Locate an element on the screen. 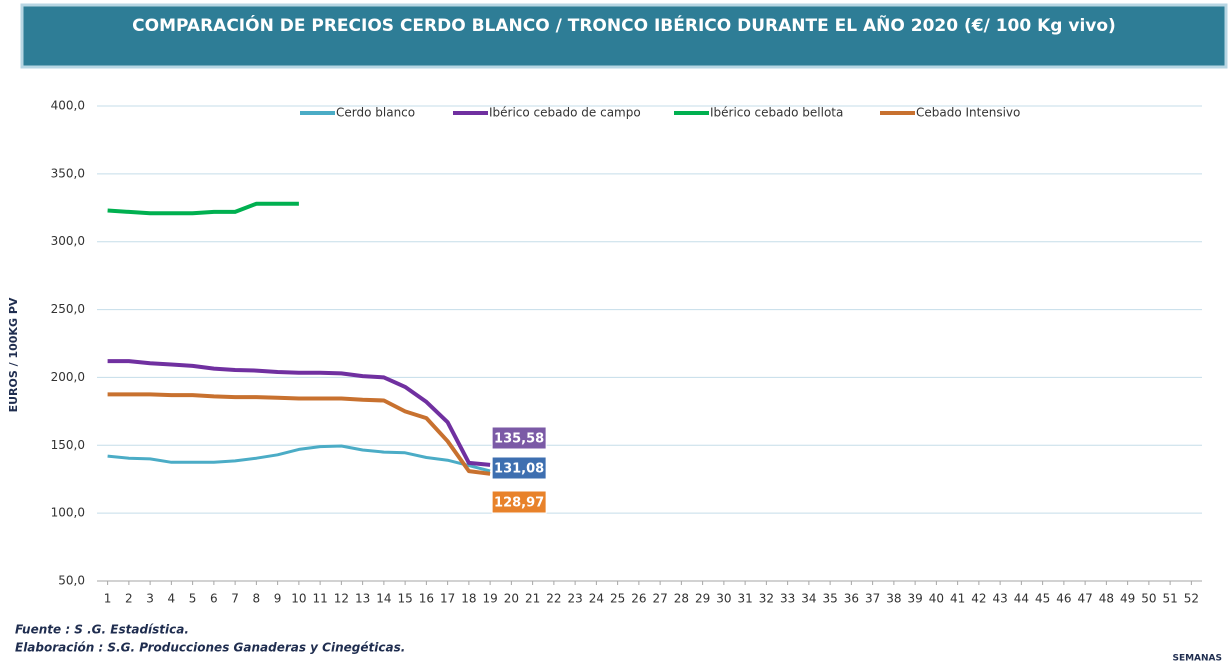  x-tick-label: 36 is located at coordinates (851, 599).